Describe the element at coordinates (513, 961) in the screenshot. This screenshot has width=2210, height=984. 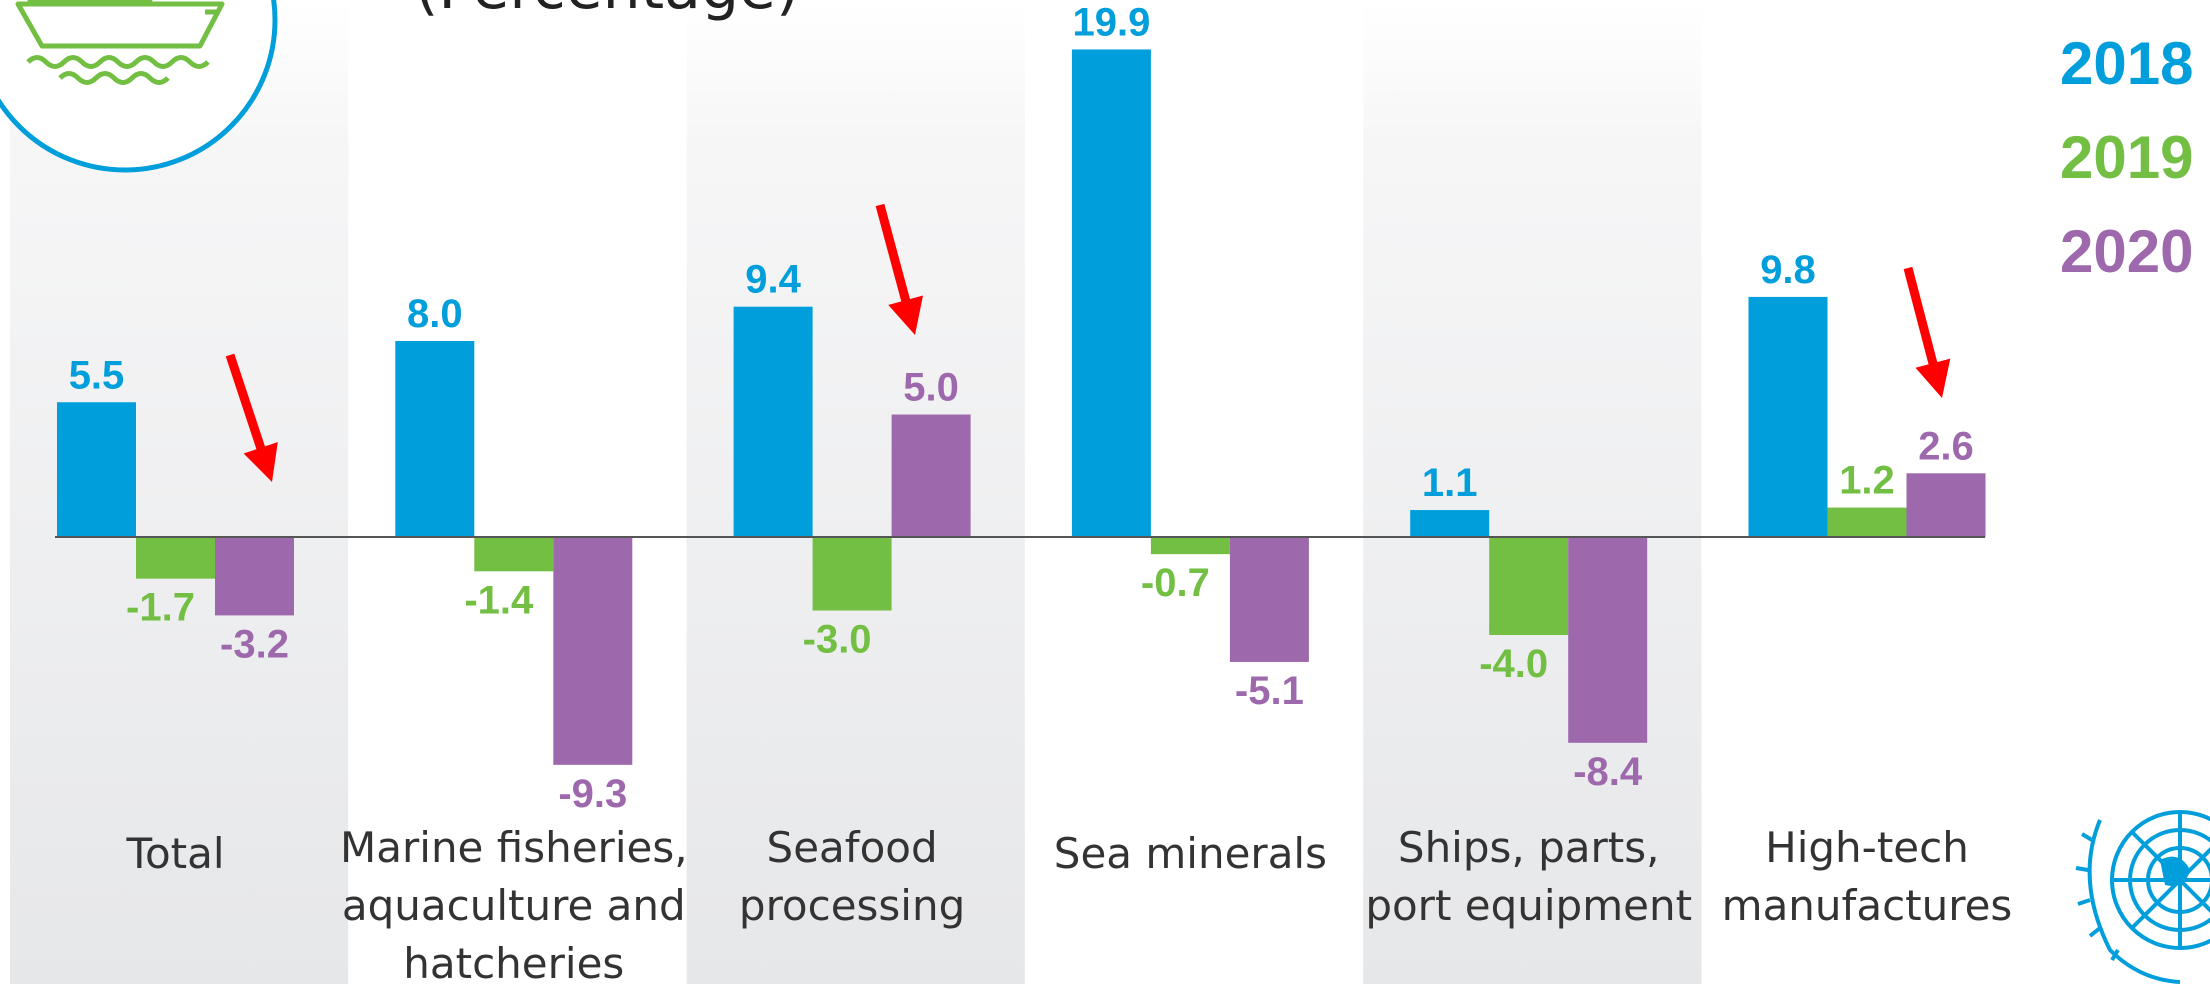
I see `category-label: hatcheries` at that location.